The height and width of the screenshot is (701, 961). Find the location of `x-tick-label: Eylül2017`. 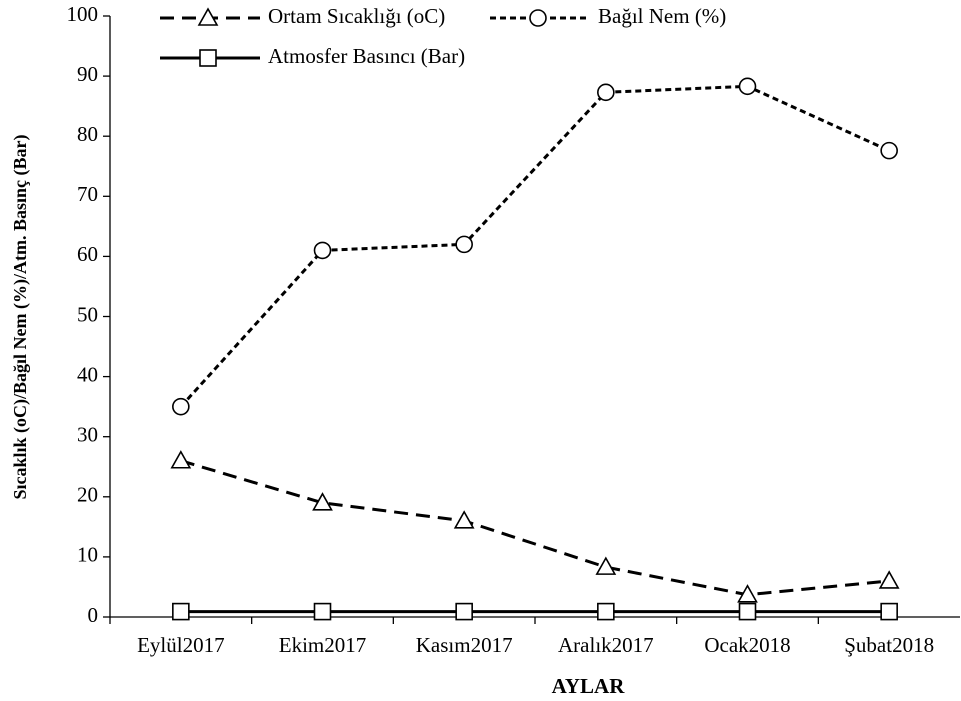

x-tick-label: Eylül2017 is located at coordinates (181, 645).